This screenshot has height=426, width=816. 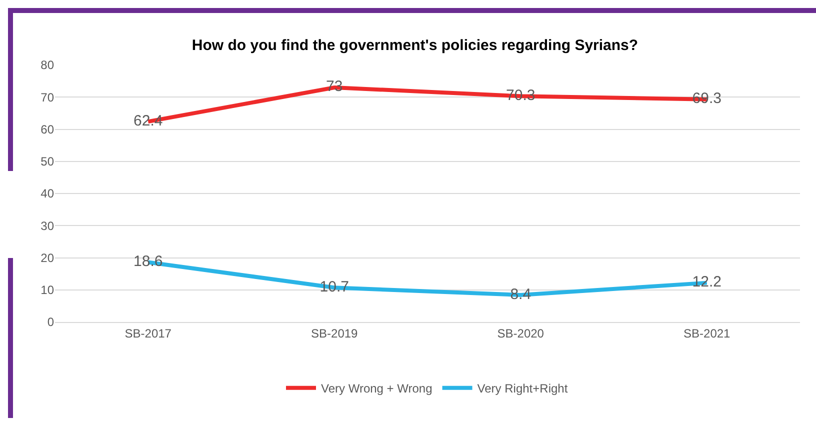 What do you see at coordinates (148, 261) in the screenshot?
I see `data-label: 18.6` at bounding box center [148, 261].